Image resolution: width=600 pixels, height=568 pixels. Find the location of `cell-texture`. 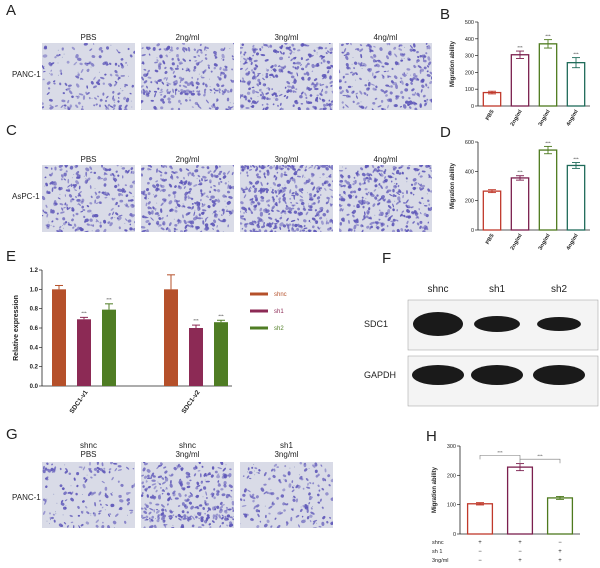

cell-texture is located at coordinates (88, 495).